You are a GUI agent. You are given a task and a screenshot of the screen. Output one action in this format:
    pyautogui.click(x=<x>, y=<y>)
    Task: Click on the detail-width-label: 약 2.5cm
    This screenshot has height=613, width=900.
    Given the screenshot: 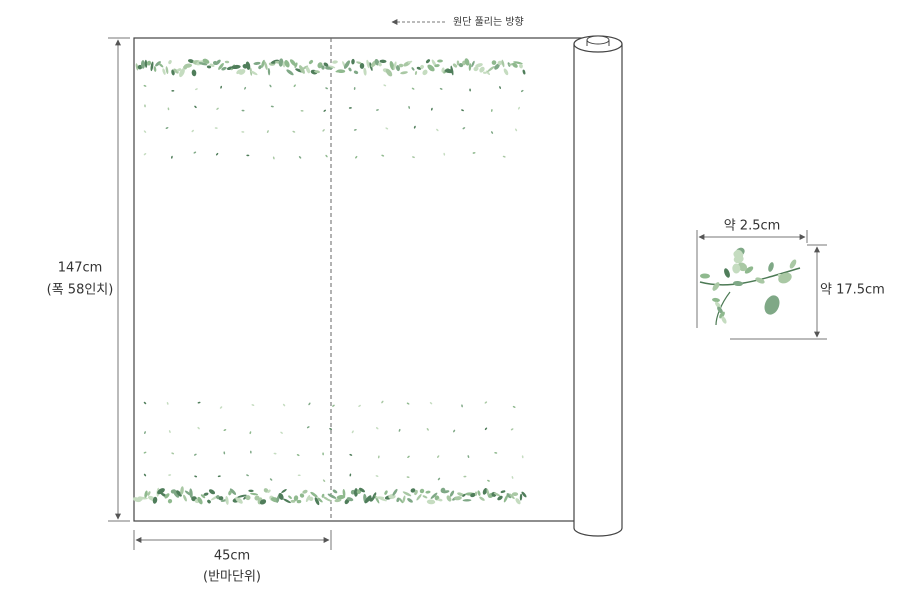 What is the action you would take?
    pyautogui.click(x=752, y=226)
    